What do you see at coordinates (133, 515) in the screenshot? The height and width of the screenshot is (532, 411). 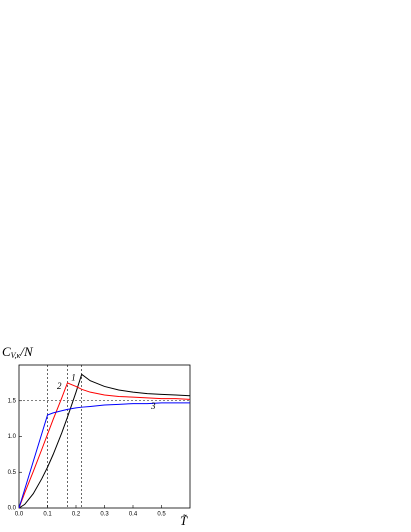 I see `x-tick-label: 0.4` at bounding box center [133, 515].